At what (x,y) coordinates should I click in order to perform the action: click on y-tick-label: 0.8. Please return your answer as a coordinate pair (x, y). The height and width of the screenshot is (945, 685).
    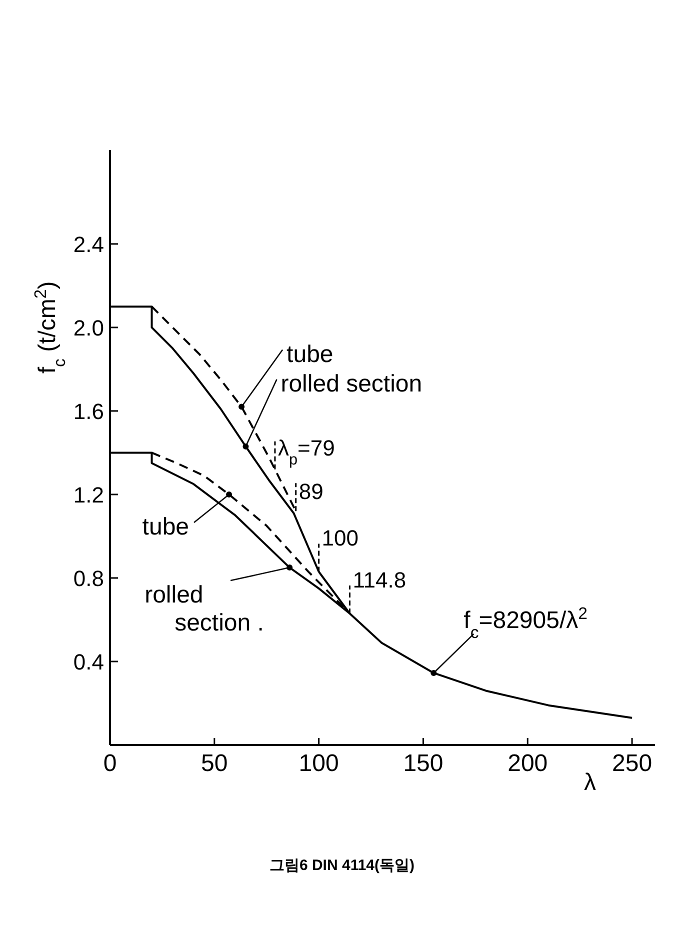
    Looking at the image, I should click on (88, 578).